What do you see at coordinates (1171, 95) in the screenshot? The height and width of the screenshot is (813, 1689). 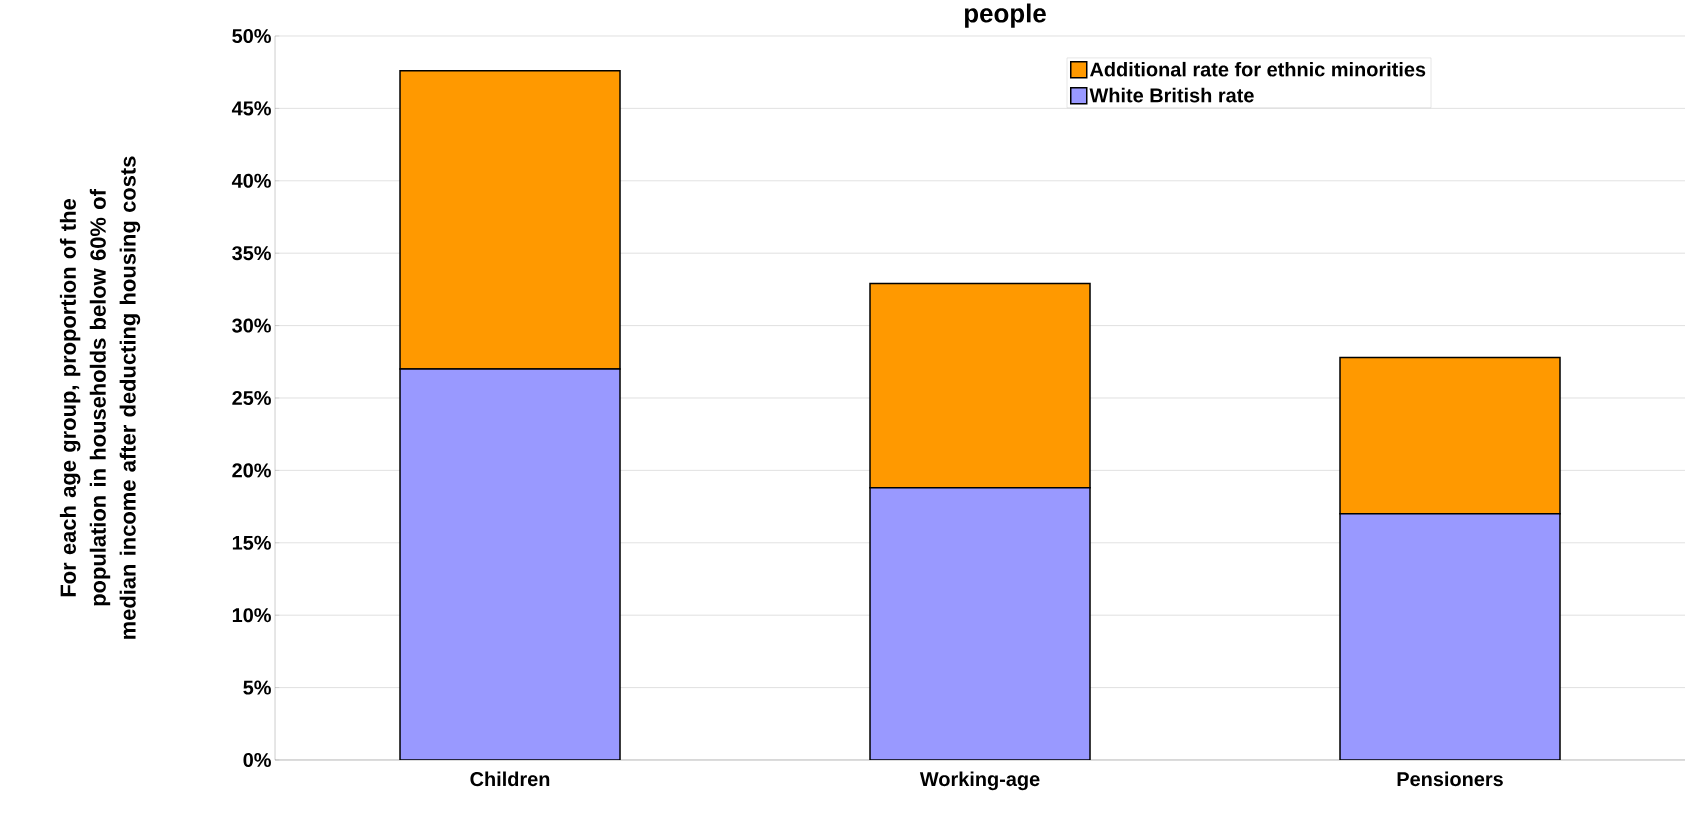 I see `legend-label: White British rate` at bounding box center [1171, 95].